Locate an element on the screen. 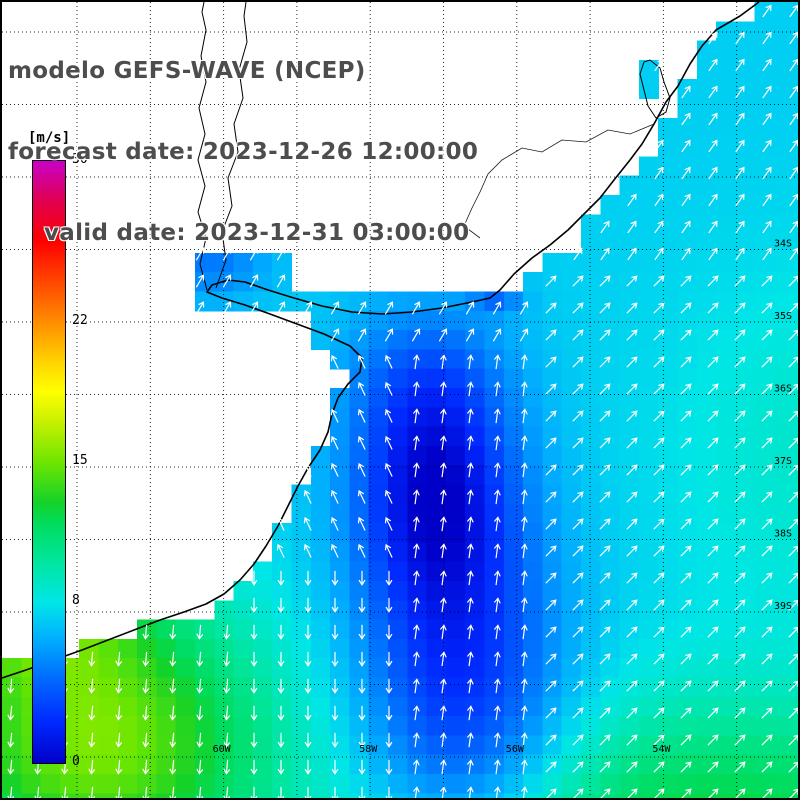 The height and width of the screenshot is (800, 800). lagoon-outline is located at coordinates (655, 89).